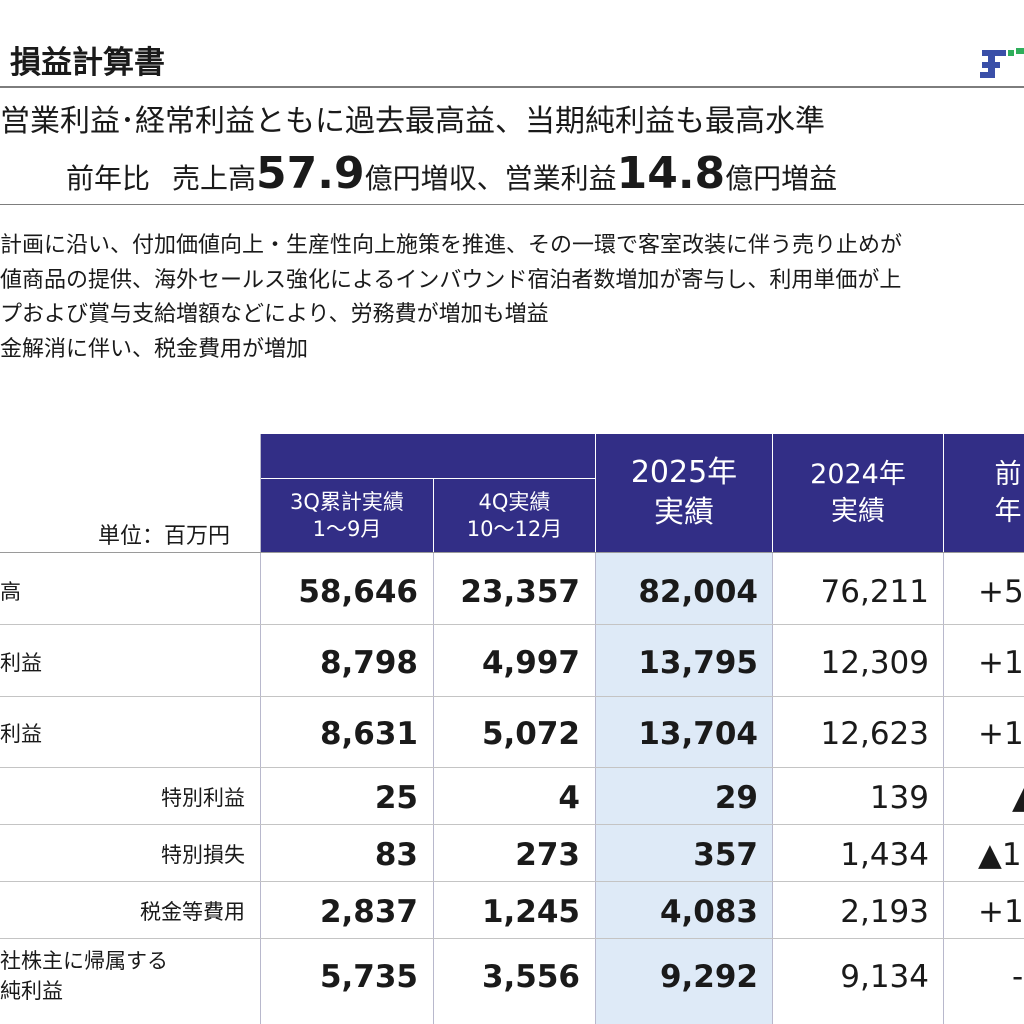 Image resolution: width=1024 pixels, height=1024 pixels. Describe the element at coordinates (412, 121) in the screenshot. I see `headline-main: 営業利益･経常利益ともに過去最高益、当期純利益も最高水準` at that location.